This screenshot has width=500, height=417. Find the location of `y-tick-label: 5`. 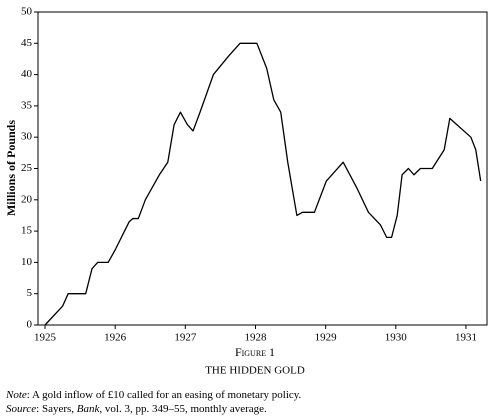

y-tick-label: 5 is located at coordinates (30, 293).